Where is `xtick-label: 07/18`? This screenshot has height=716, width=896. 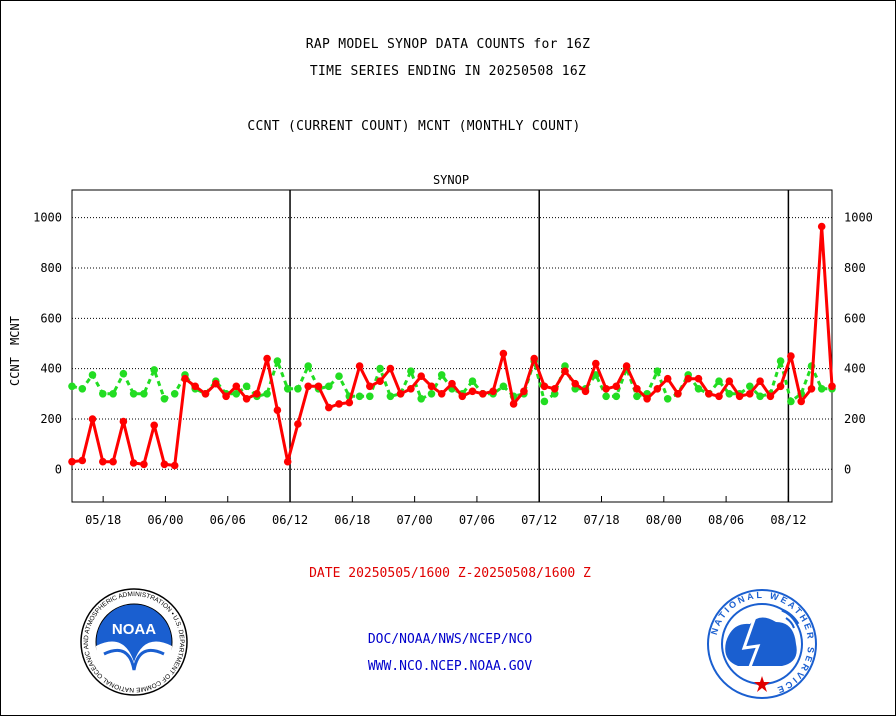
xtick-label: 07/18 is located at coordinates (601, 520).